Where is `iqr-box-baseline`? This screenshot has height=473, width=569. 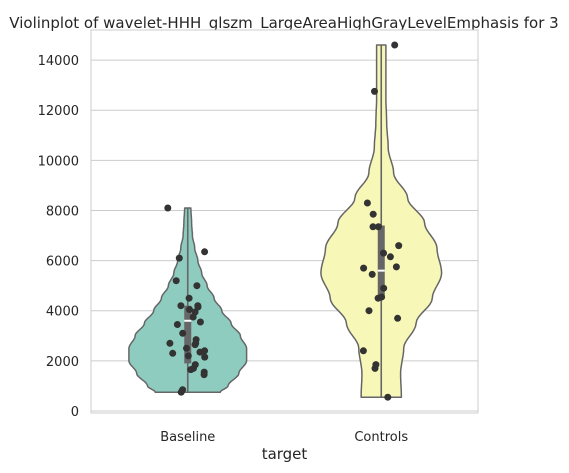
iqr-box-baseline is located at coordinates (188, 334).